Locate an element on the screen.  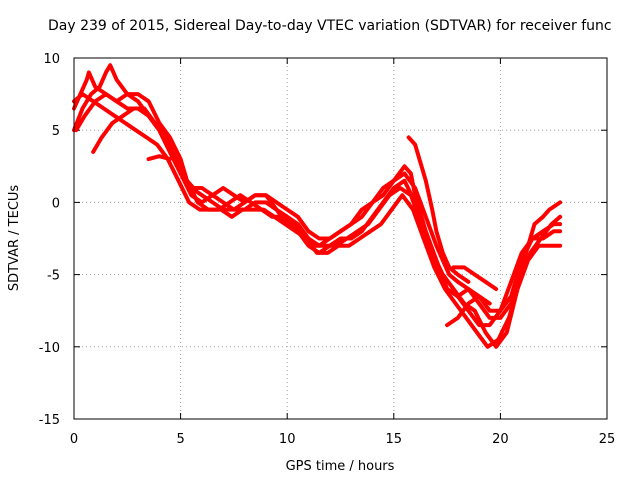
x-tick-label: 10 is located at coordinates (287, 439).